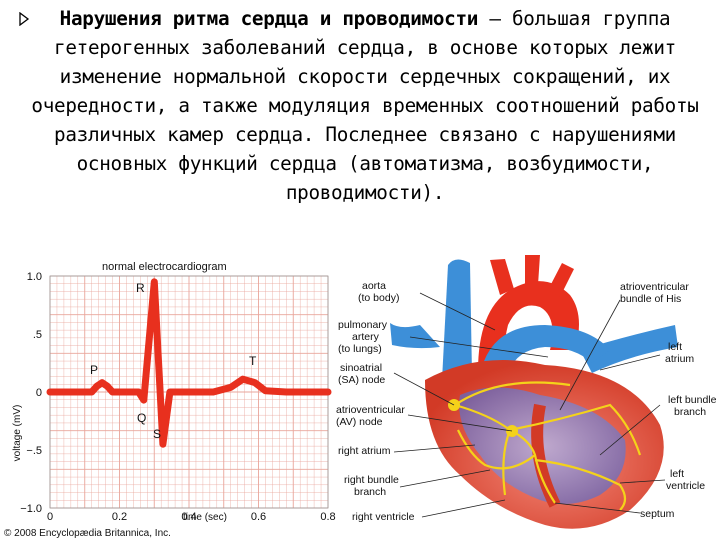  I want to click on x-tick-label: 0.6, so click(258, 517).